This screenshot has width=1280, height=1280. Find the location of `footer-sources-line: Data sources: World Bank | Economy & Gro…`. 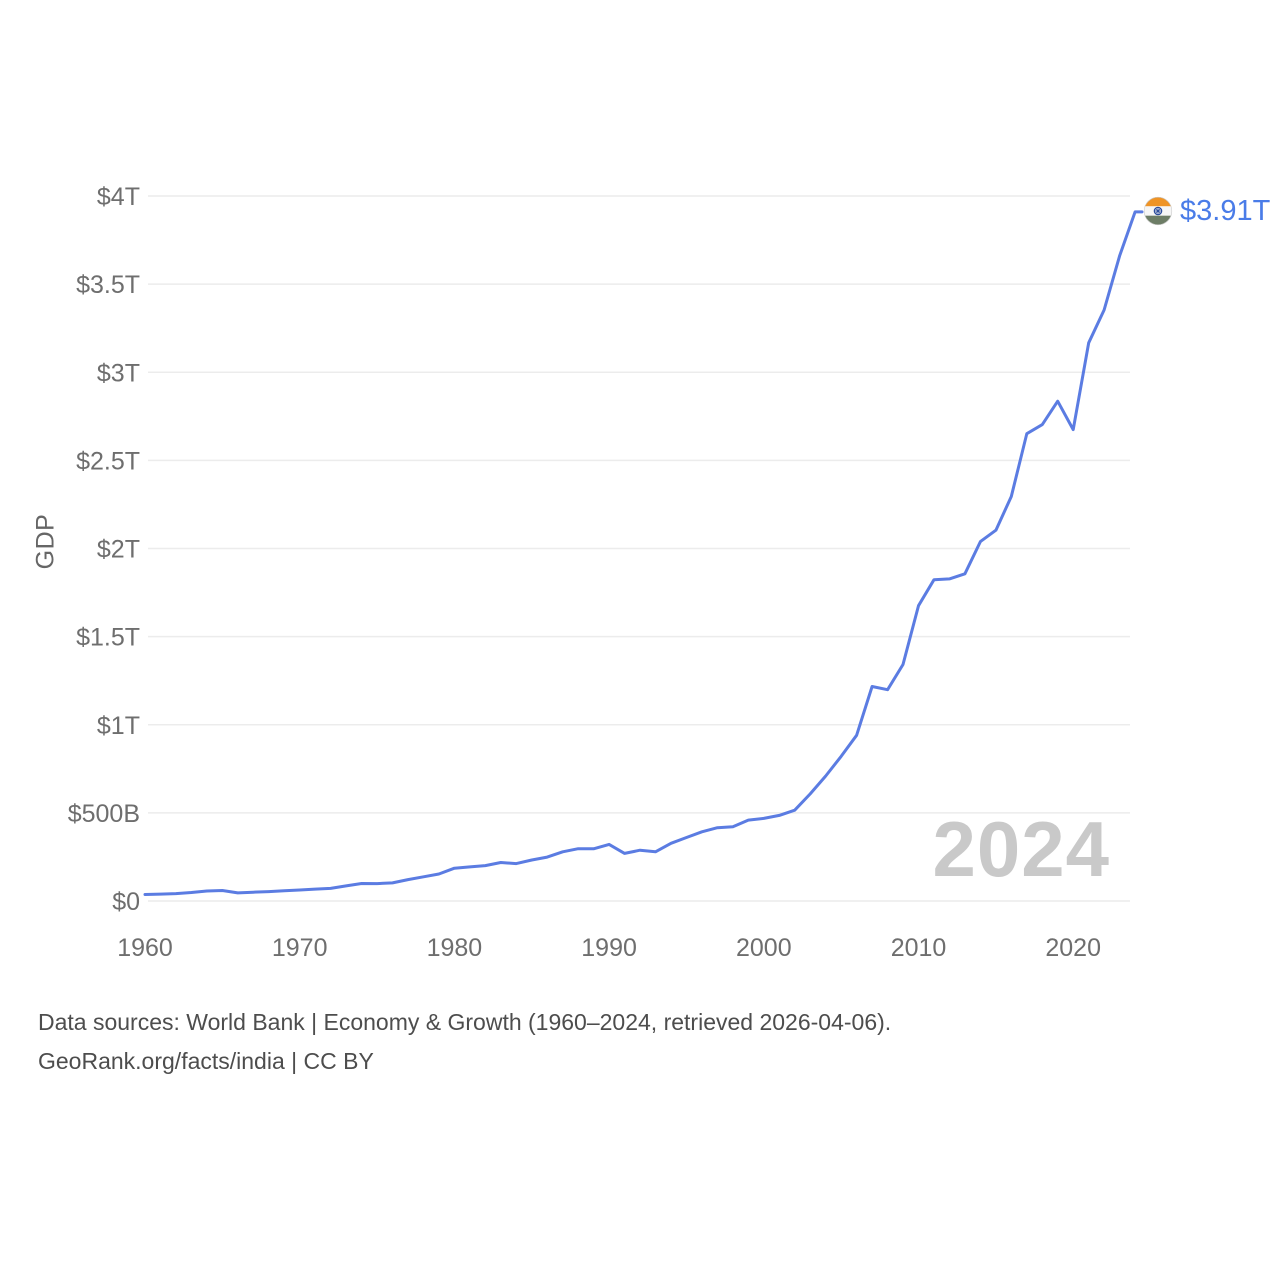

footer-sources-line: Data sources: World Bank | Economy & Gro… is located at coordinates (465, 1022).